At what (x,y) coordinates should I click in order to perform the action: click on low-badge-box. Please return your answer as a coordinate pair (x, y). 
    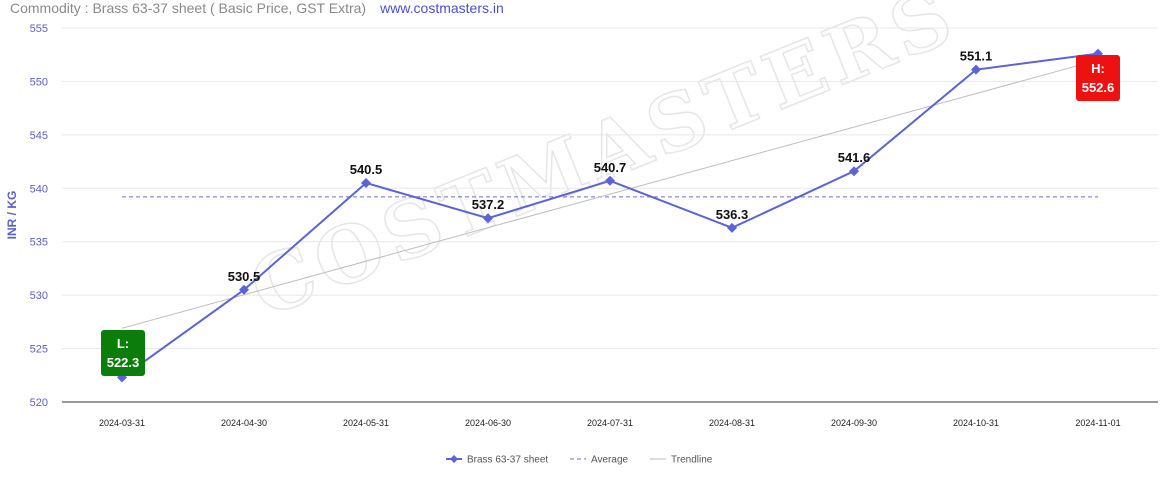
    Looking at the image, I should click on (123, 353).